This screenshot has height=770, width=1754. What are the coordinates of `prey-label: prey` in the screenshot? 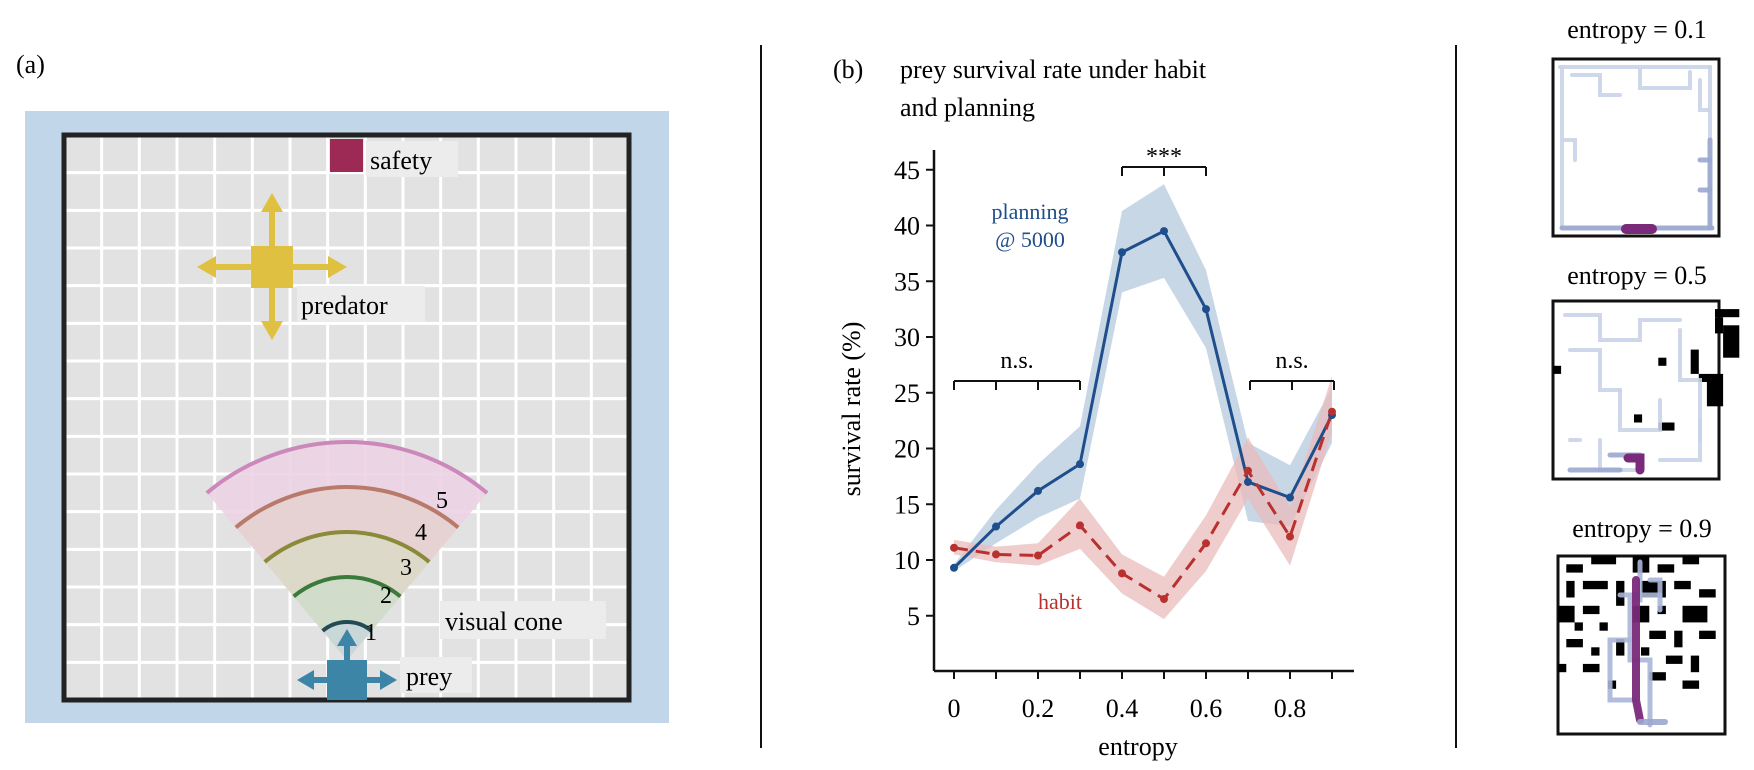 It's located at (429, 676).